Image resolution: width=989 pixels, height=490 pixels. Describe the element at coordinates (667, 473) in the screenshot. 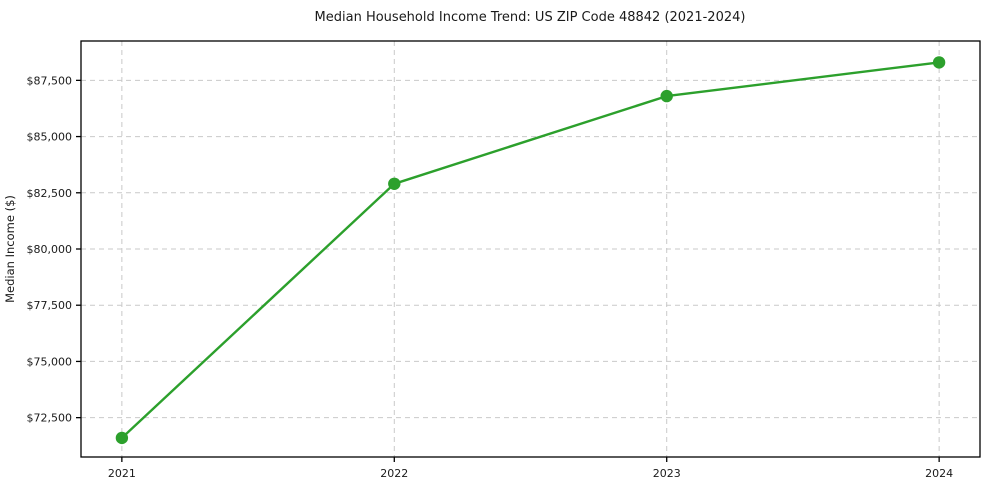

I see `x-tick-label: 2023` at that location.